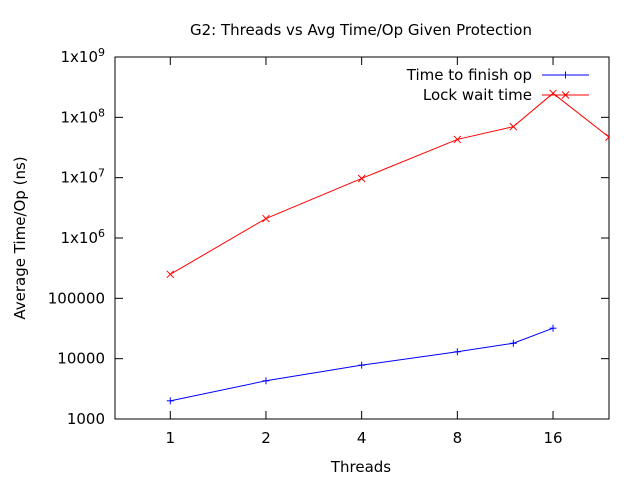 This screenshot has height=484, width=640. I want to click on y-tick-label-4-exponent: 7, so click(101, 173).